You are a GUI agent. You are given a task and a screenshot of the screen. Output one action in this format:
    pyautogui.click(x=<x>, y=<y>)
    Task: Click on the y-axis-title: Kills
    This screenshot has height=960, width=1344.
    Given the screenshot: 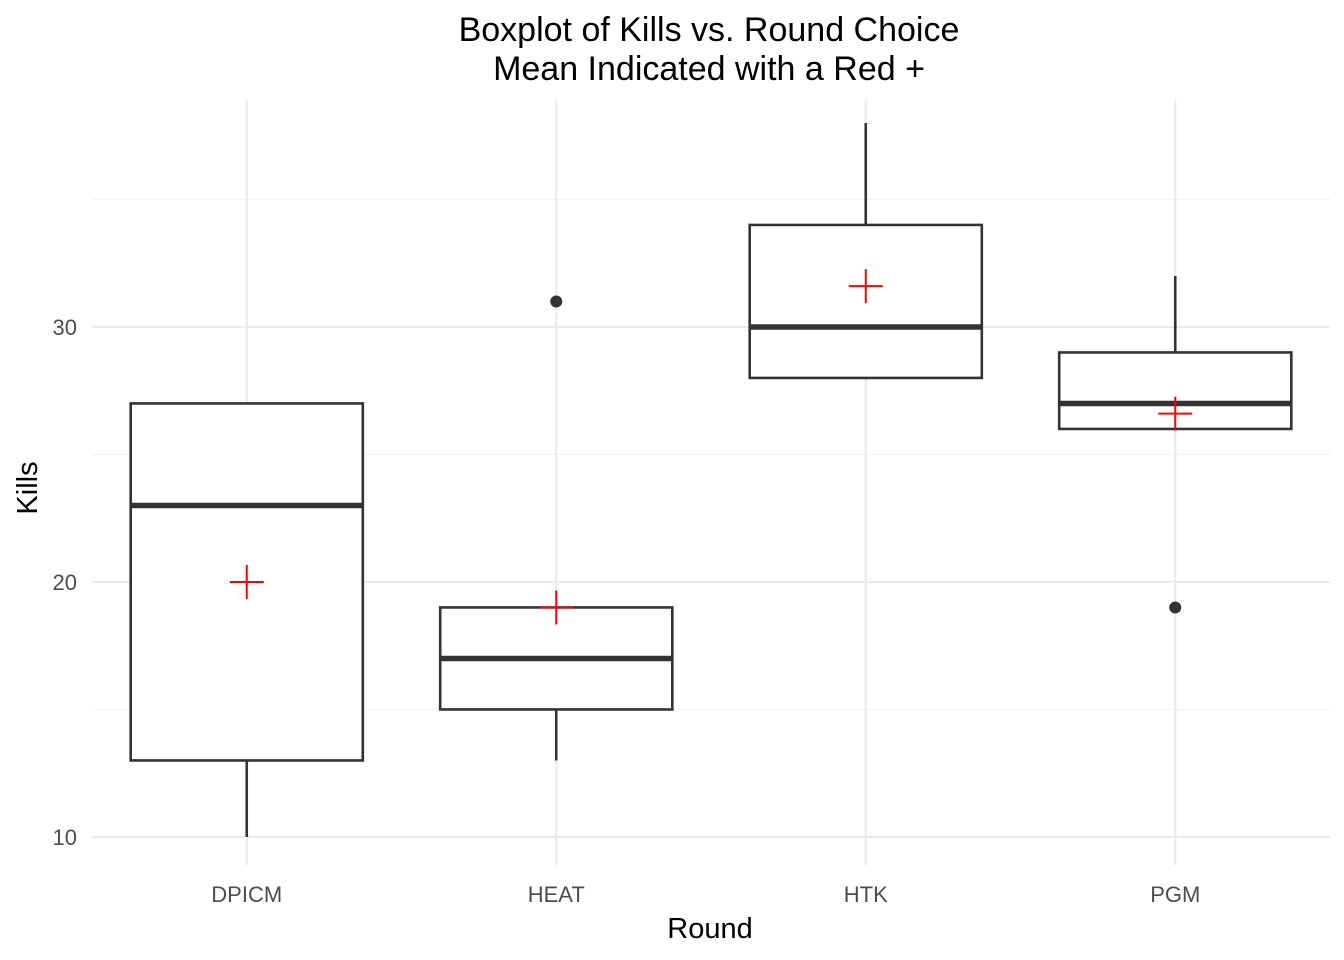 What is the action you would take?
    pyautogui.click(x=28, y=487)
    